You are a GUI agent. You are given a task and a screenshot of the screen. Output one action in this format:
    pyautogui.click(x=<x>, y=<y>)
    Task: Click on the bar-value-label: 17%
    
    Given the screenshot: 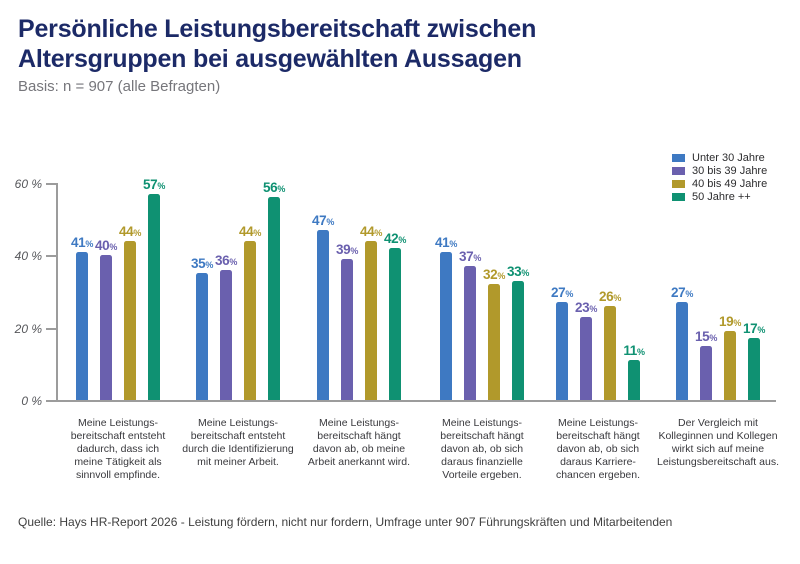 What is the action you would take?
    pyautogui.click(x=754, y=328)
    